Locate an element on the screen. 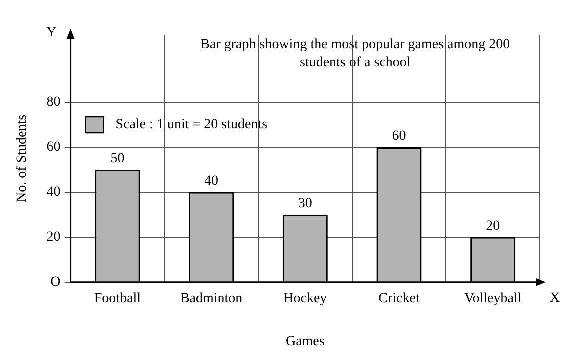 The width and height of the screenshot is (562, 364). data-label: 40 is located at coordinates (211, 182).